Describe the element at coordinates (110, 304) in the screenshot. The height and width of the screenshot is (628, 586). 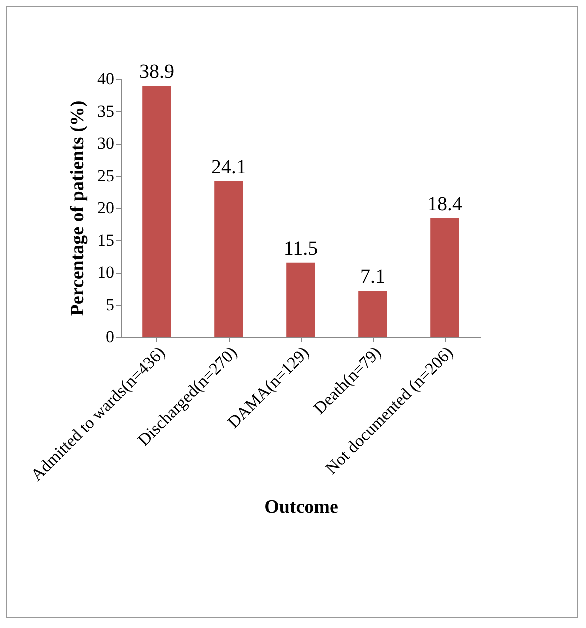
I see `y-tick-label: 5` at that location.